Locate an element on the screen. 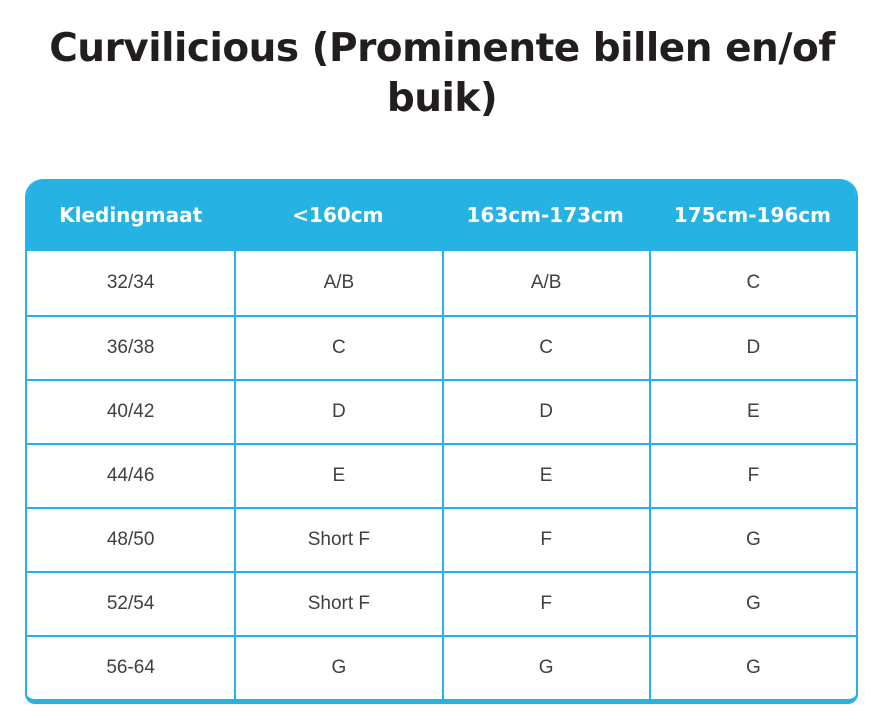 This screenshot has width=884, height=718. table-row: 32/34 A/B A/B C is located at coordinates (441, 283).